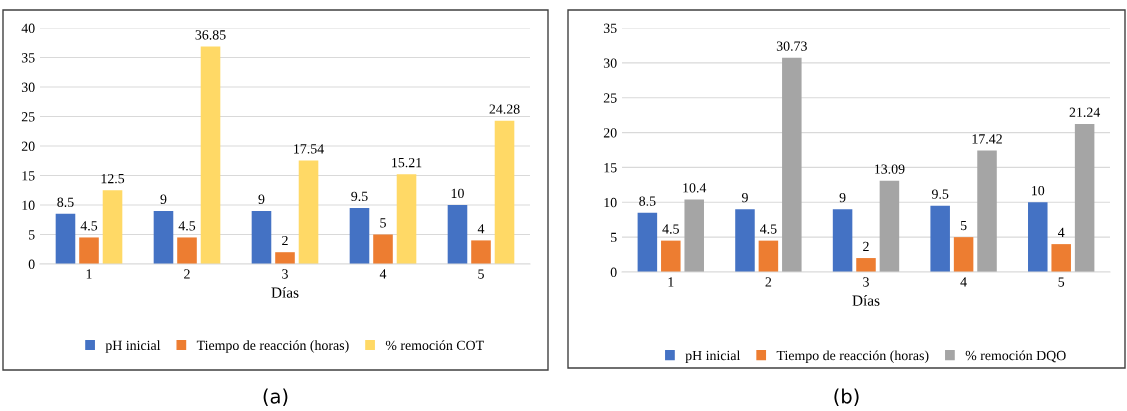 The image size is (1127, 411). Describe the element at coordinates (987, 139) in the screenshot. I see `data-label: 17.42` at that location.